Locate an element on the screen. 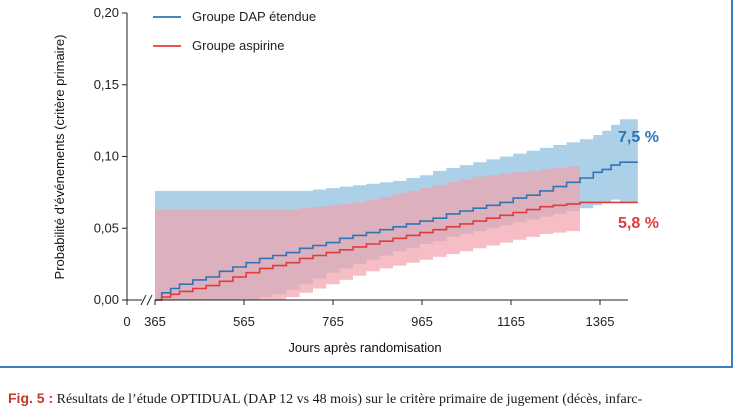 The image size is (735, 413). x-tick-label: 1165 is located at coordinates (511, 321).